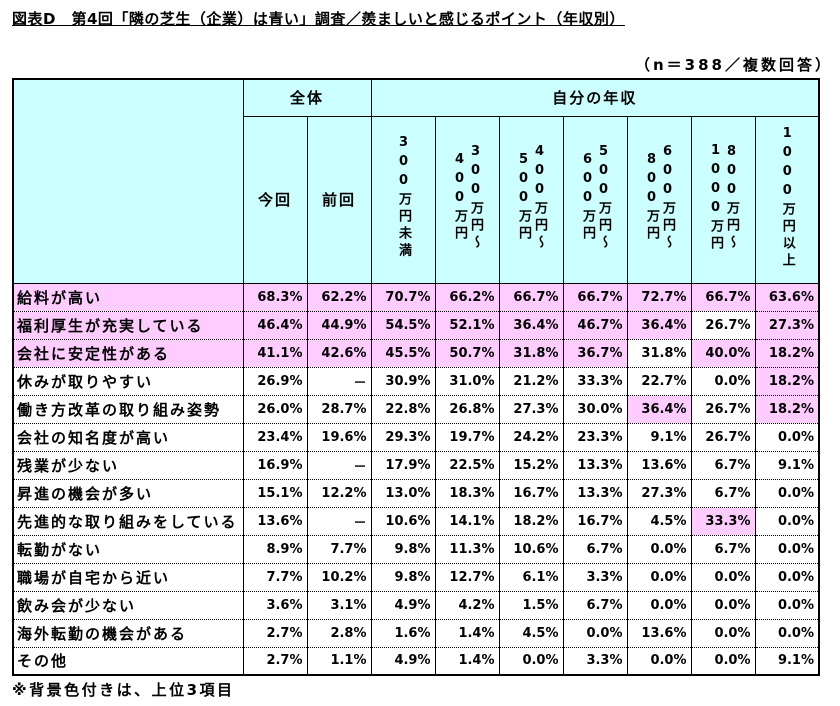  Describe the element at coordinates (659, 199) in the screenshot. I see `column-header-income-600-800: 600万円～ 800万円` at that location.